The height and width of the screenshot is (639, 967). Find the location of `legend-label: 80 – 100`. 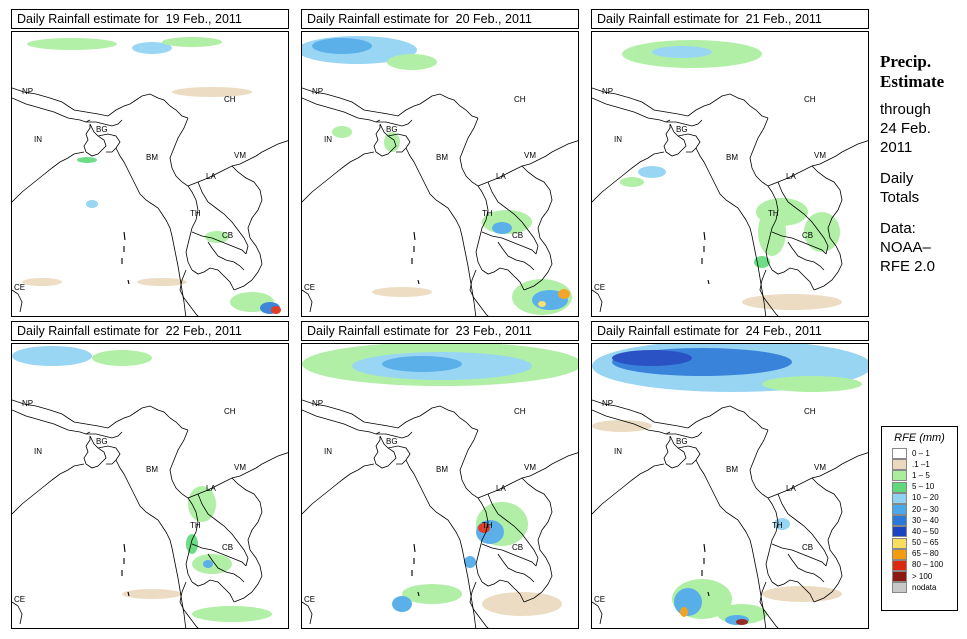

legend-label: 80 – 100 is located at coordinates (928, 565).